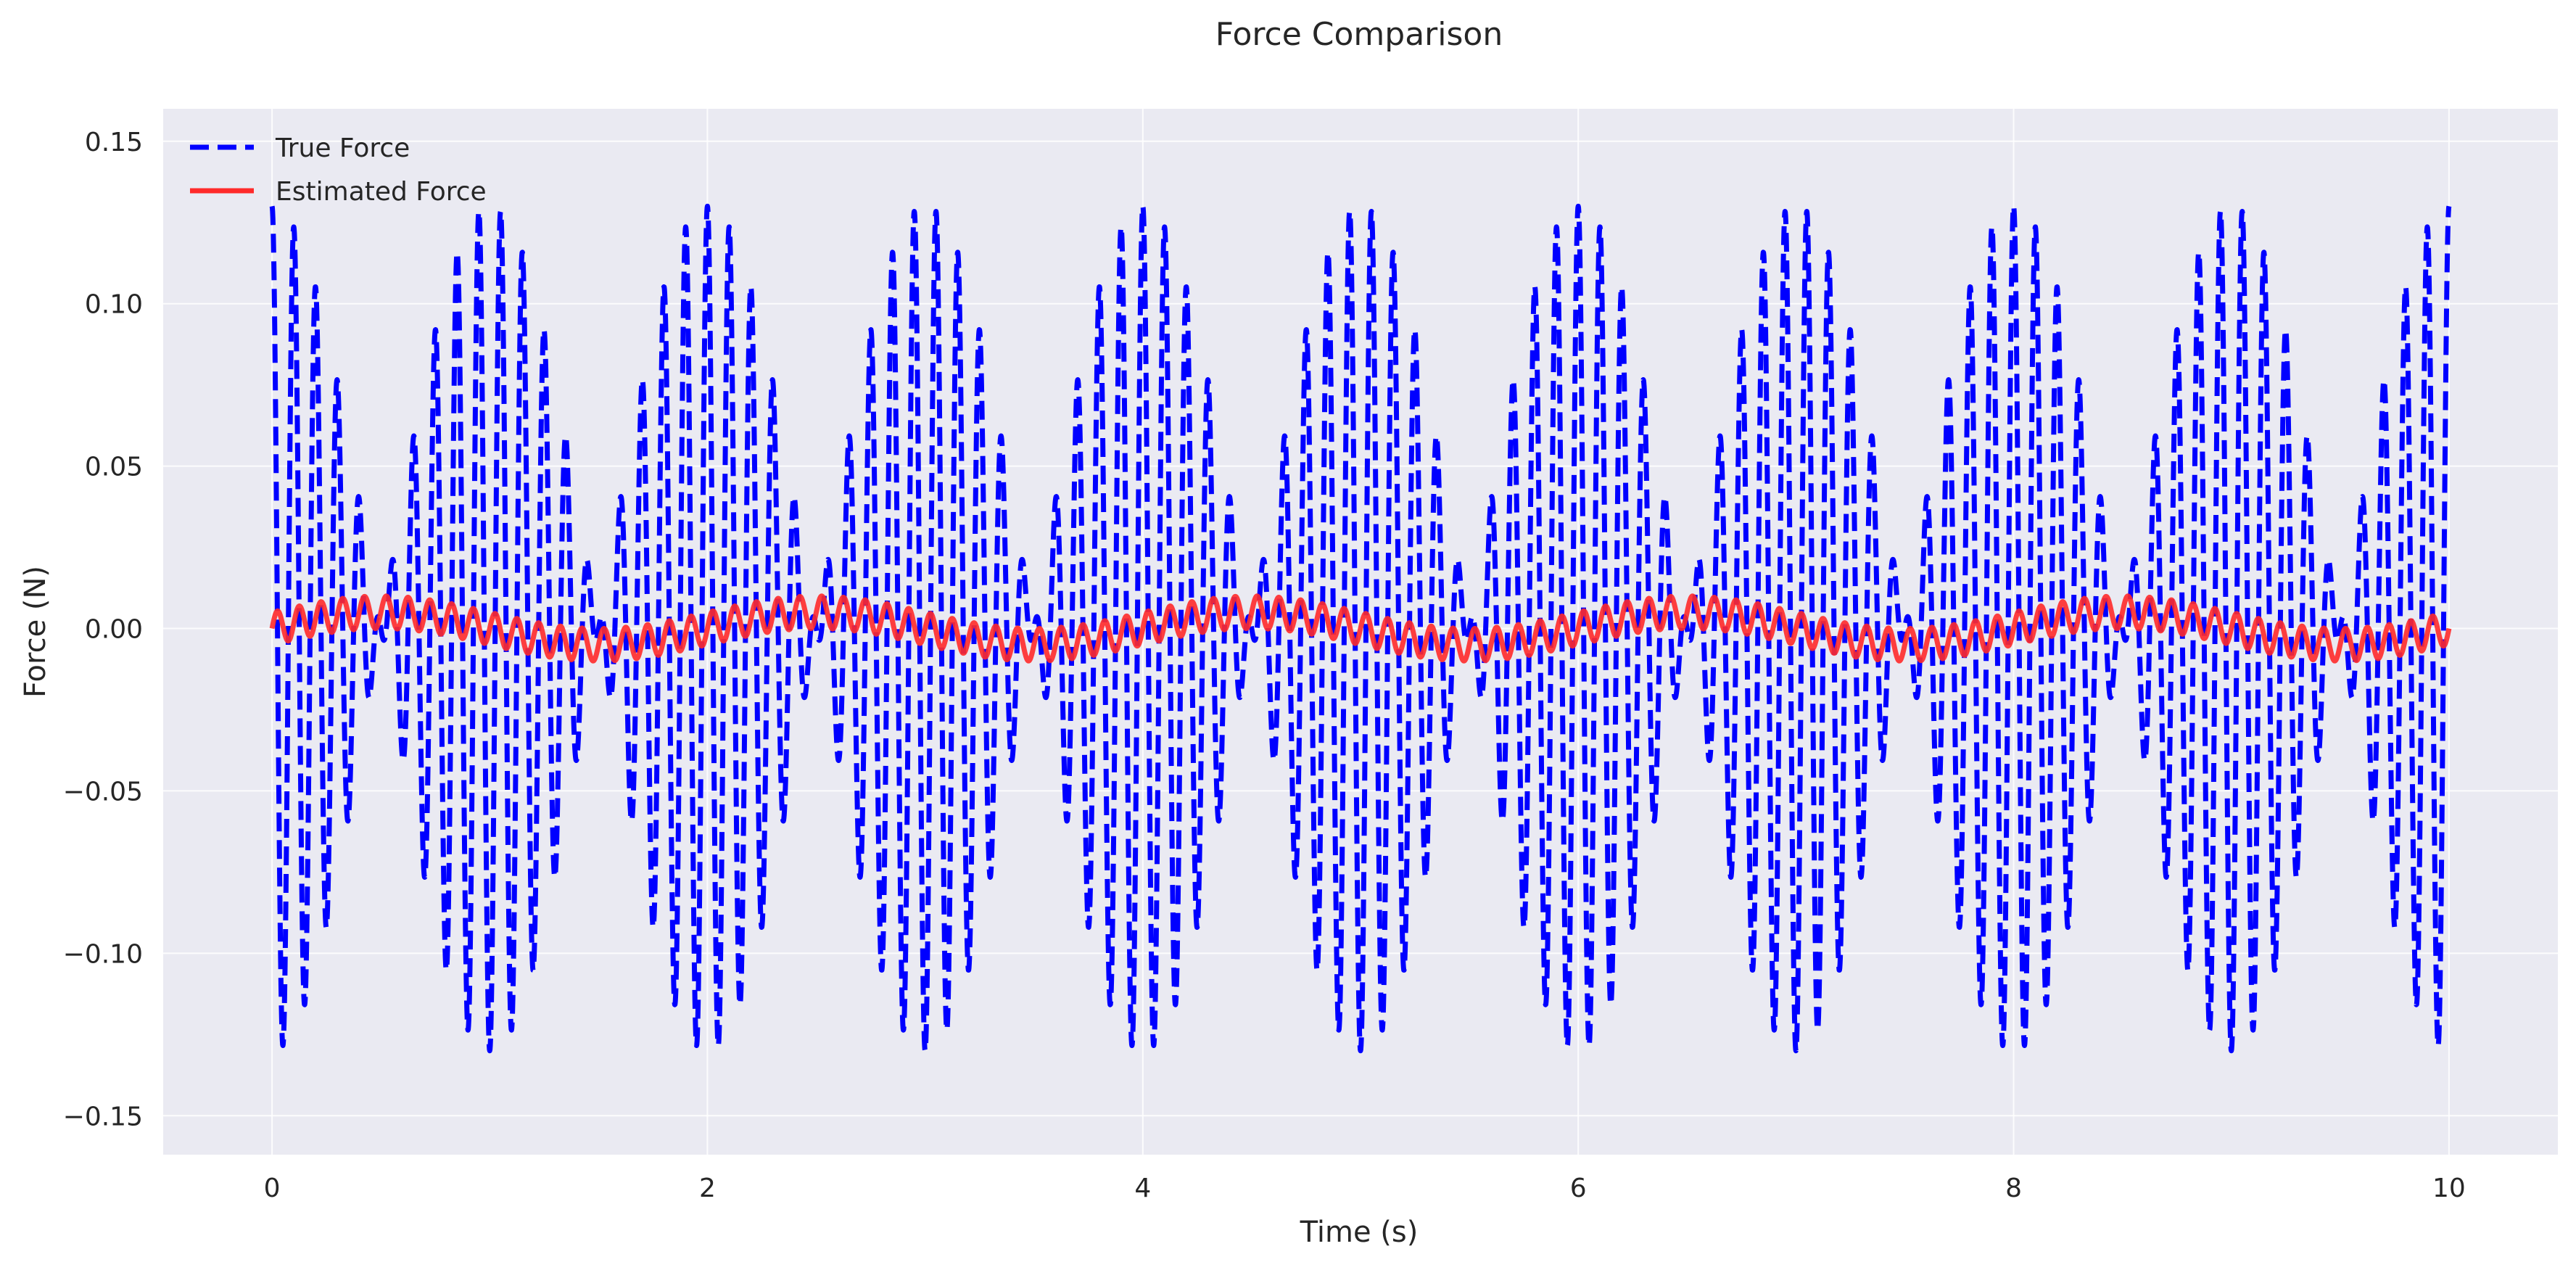 The height and width of the screenshot is (1270, 2576). What do you see at coordinates (338, 170) in the screenshot?
I see `legend: True Force Estimated Force` at bounding box center [338, 170].